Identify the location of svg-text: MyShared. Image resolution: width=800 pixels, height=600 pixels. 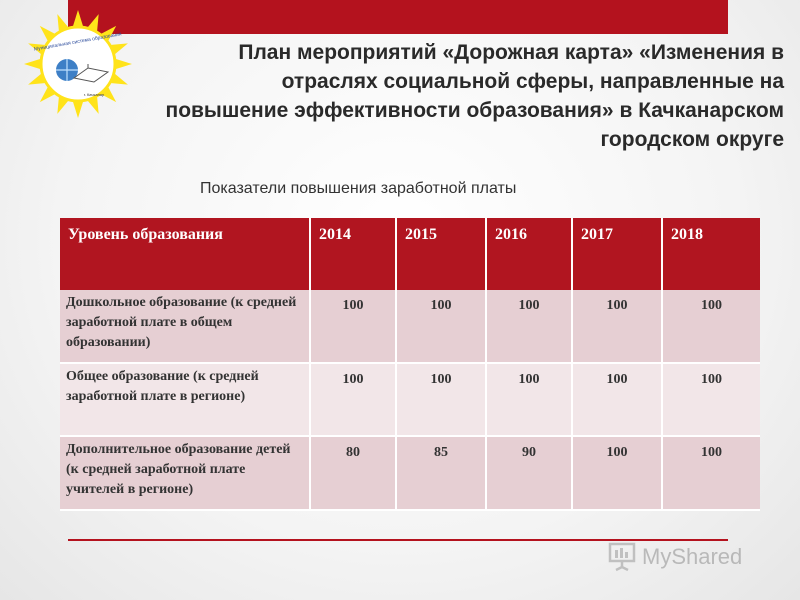
(692, 556).